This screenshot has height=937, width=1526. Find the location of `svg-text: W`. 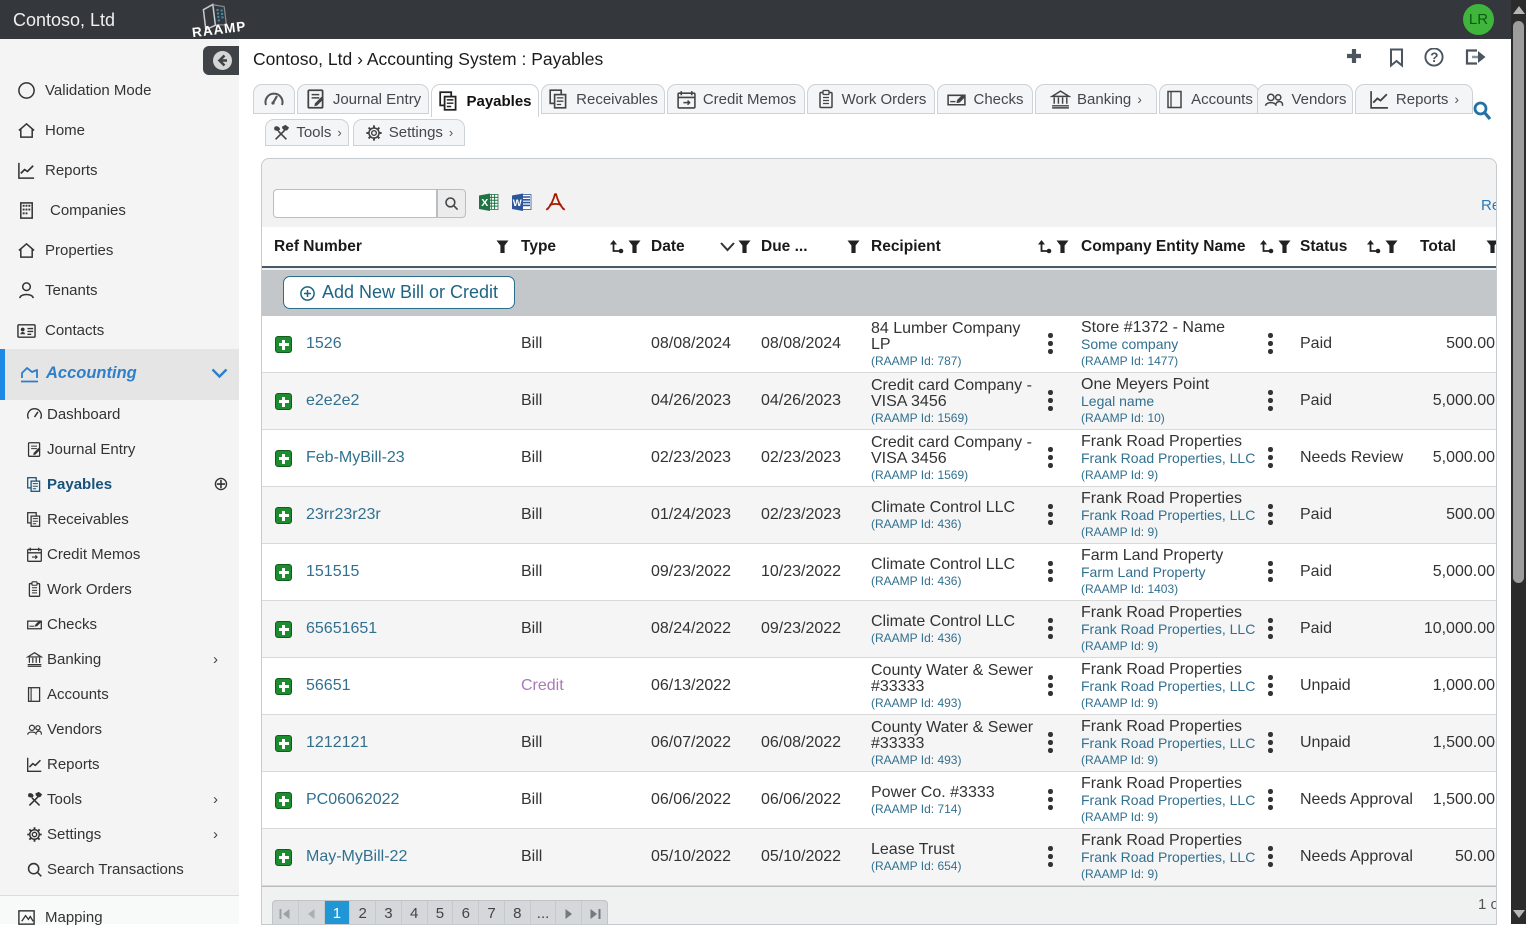

svg-text: W is located at coordinates (517, 203).